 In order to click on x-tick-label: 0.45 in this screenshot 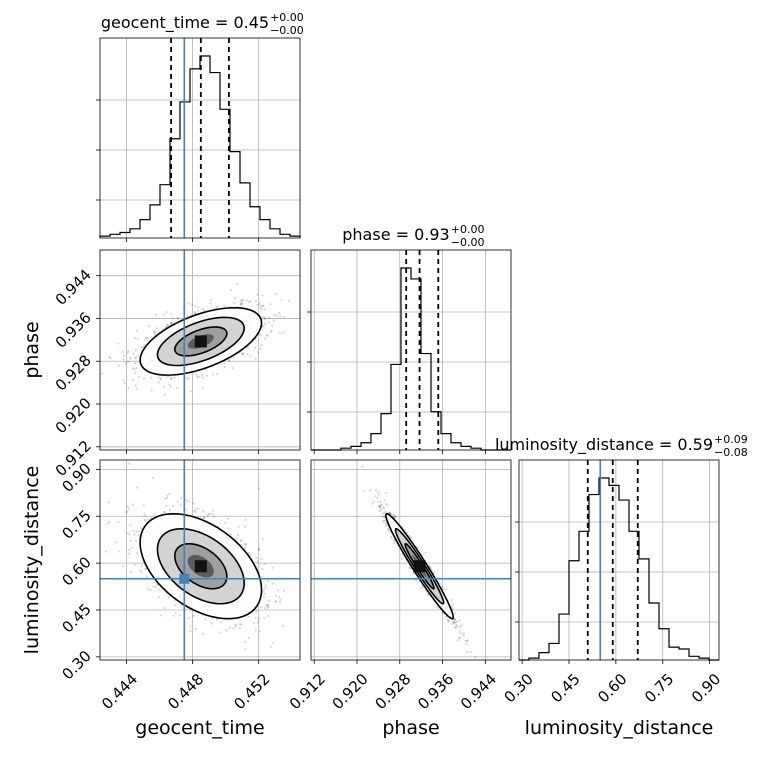, I will do `click(565, 688)`.